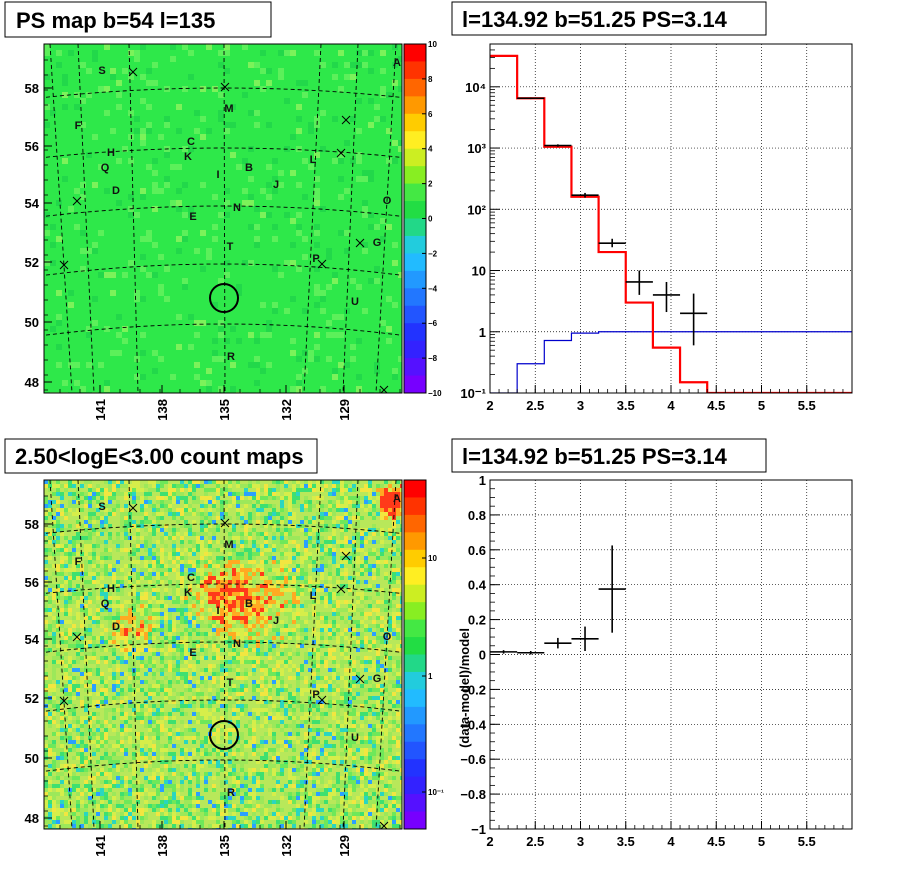 Image resolution: width=898 pixels, height=875 pixels. What do you see at coordinates (346, 120) in the screenshot?
I see `source-cross-marker` at bounding box center [346, 120].